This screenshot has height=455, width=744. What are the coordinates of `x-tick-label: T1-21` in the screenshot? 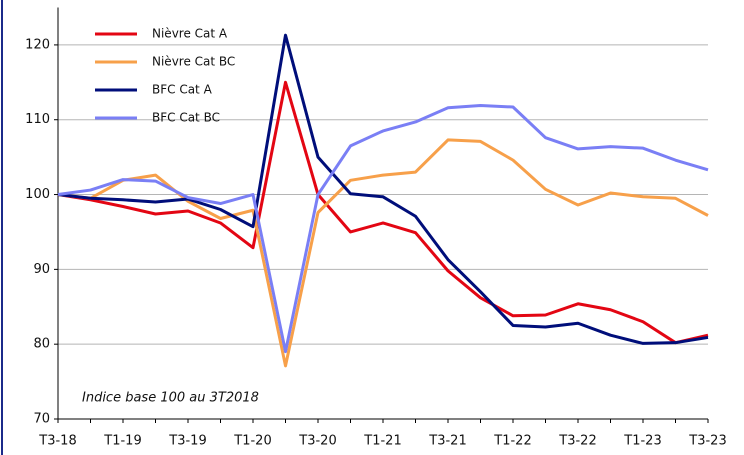 It's located at (382, 441).